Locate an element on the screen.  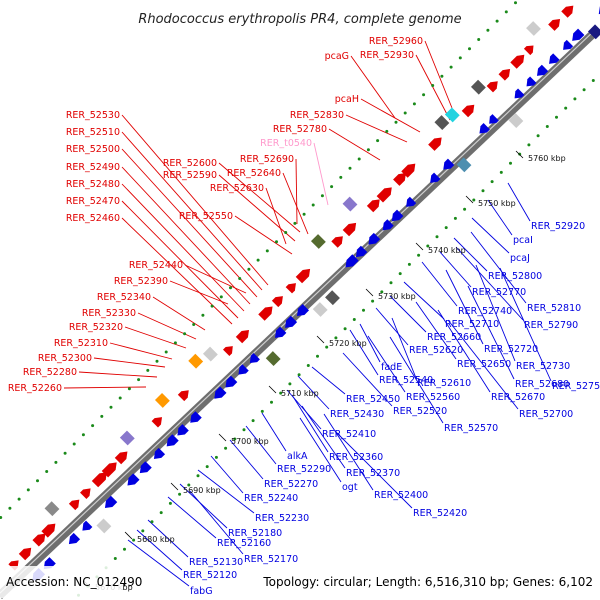
lower-gene-label: pcaJ is located at coordinates (520, 258).